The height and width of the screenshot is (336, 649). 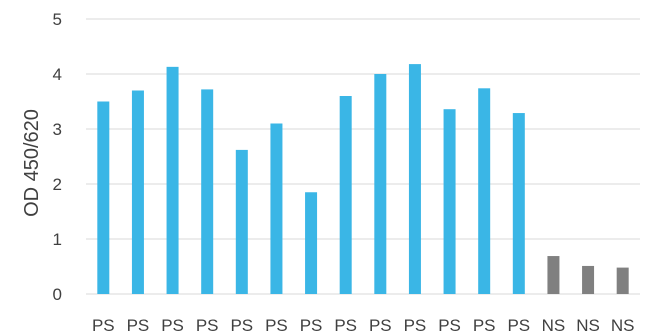 What do you see at coordinates (57, 184) in the screenshot?
I see `y-tick-label: 2` at bounding box center [57, 184].